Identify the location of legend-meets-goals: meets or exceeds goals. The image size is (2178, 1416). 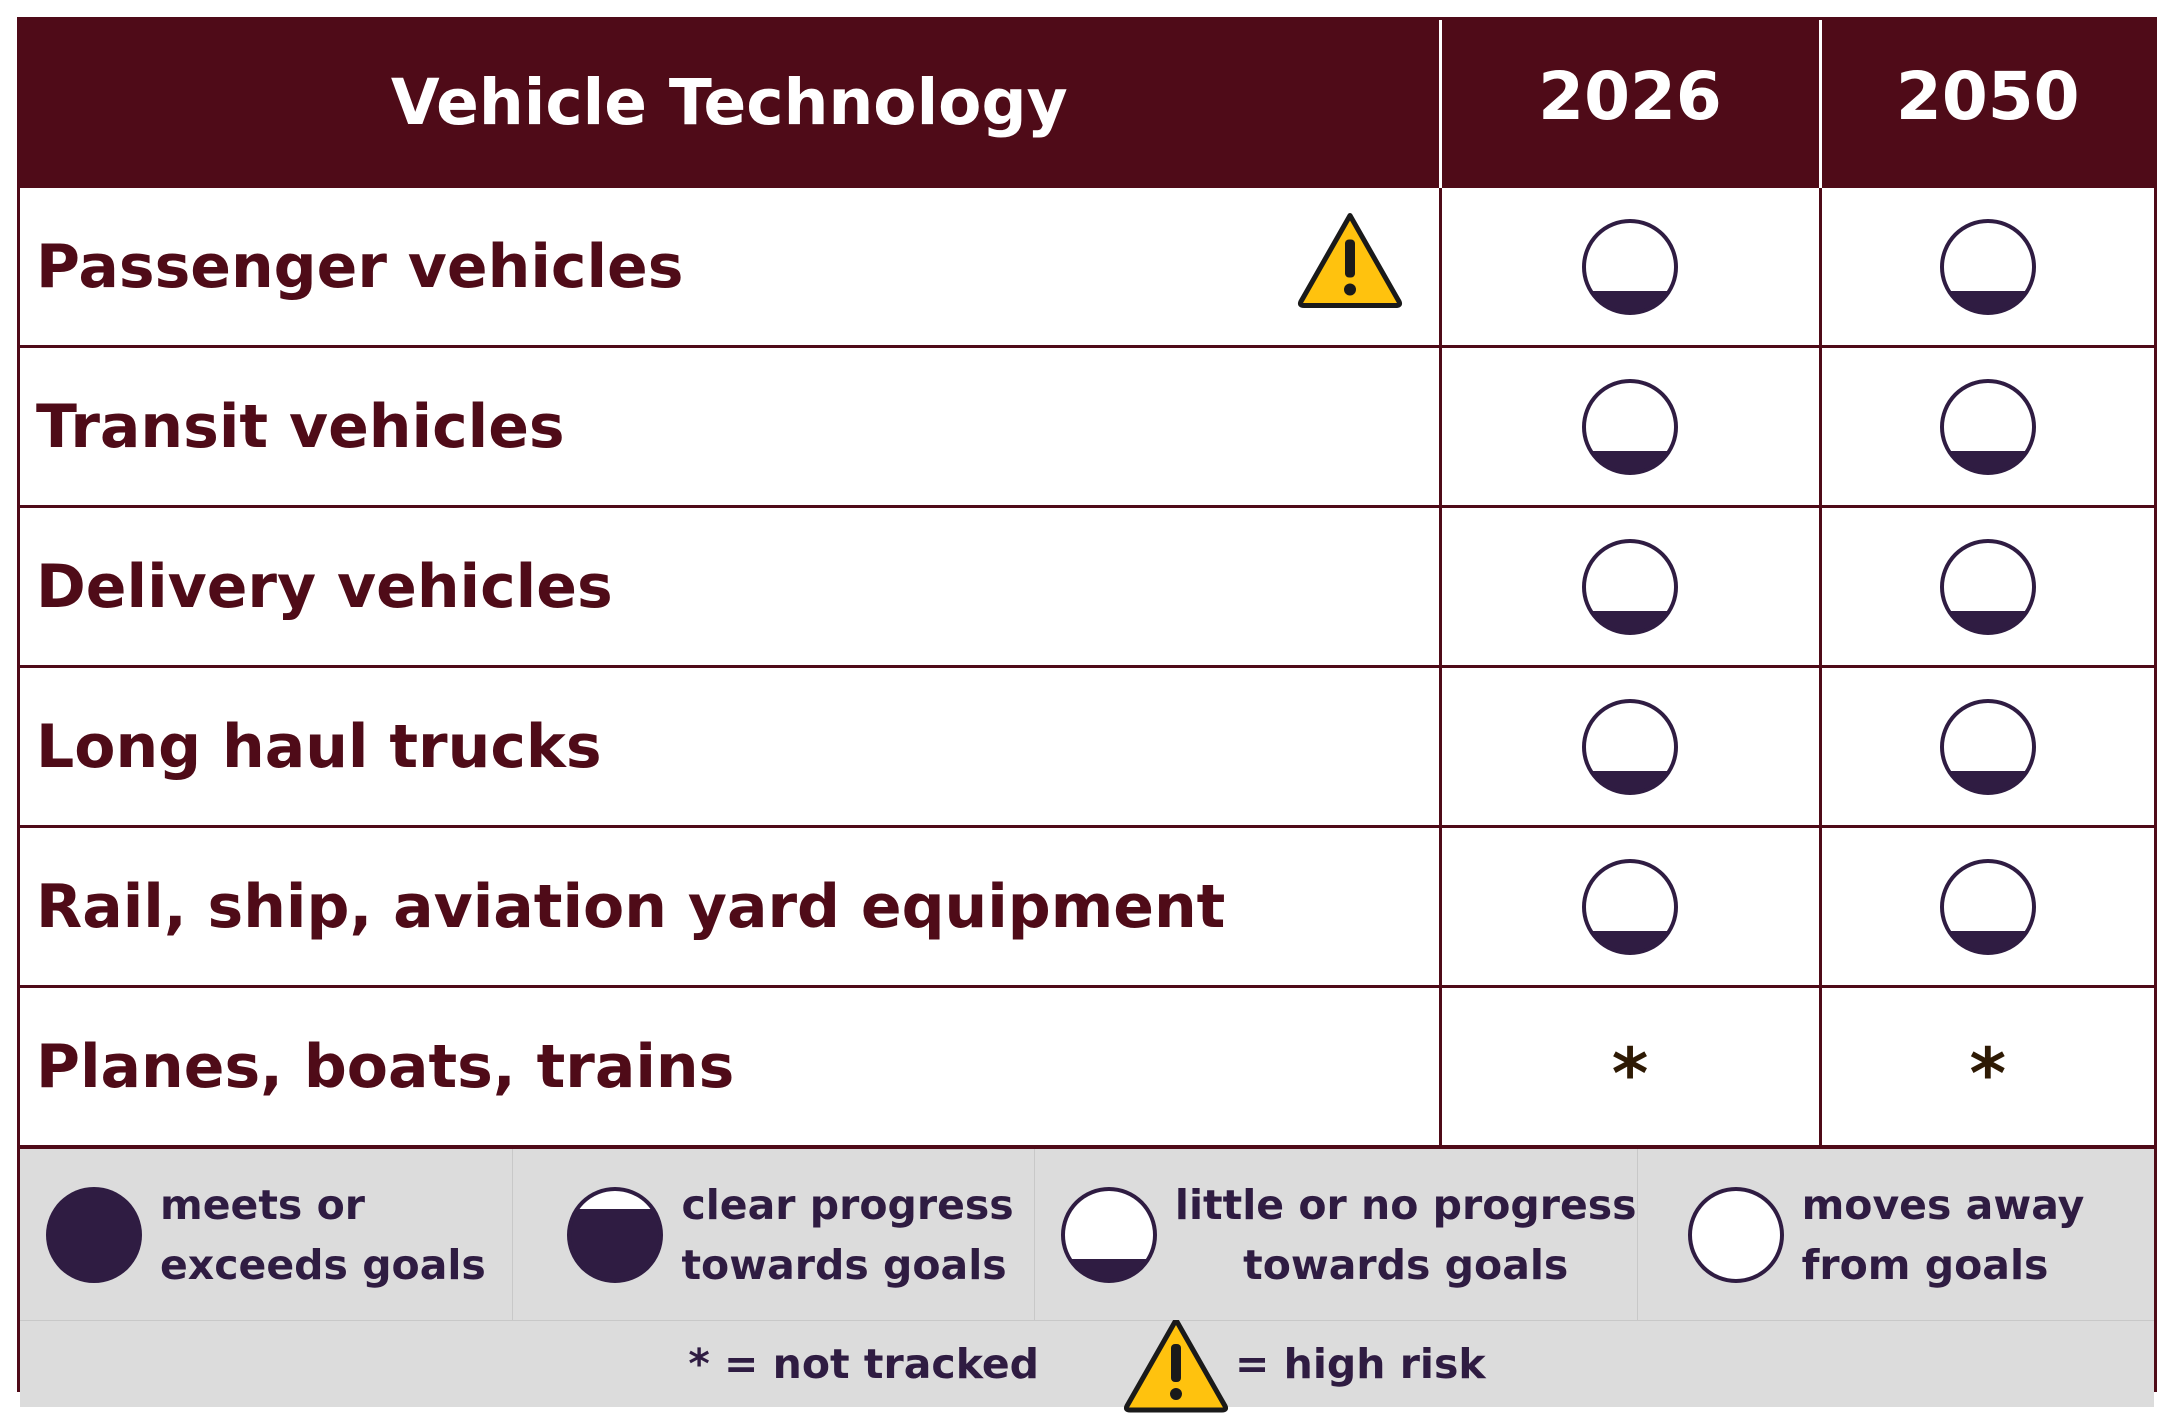
(267, 1234).